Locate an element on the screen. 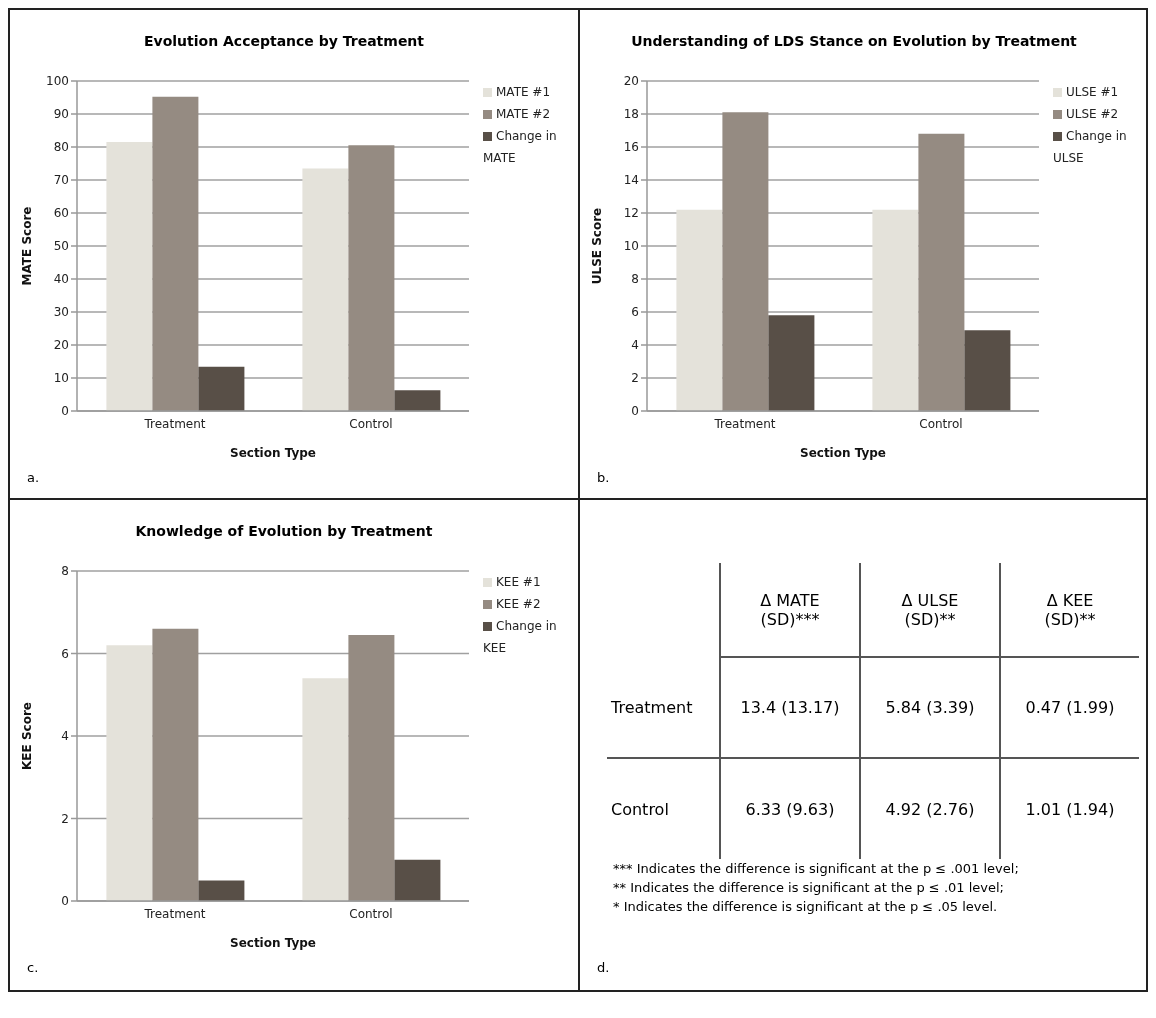 Image resolution: width=1156 pixels, height=1018 pixels. legend-label: ULSE #1 is located at coordinates (1092, 92).